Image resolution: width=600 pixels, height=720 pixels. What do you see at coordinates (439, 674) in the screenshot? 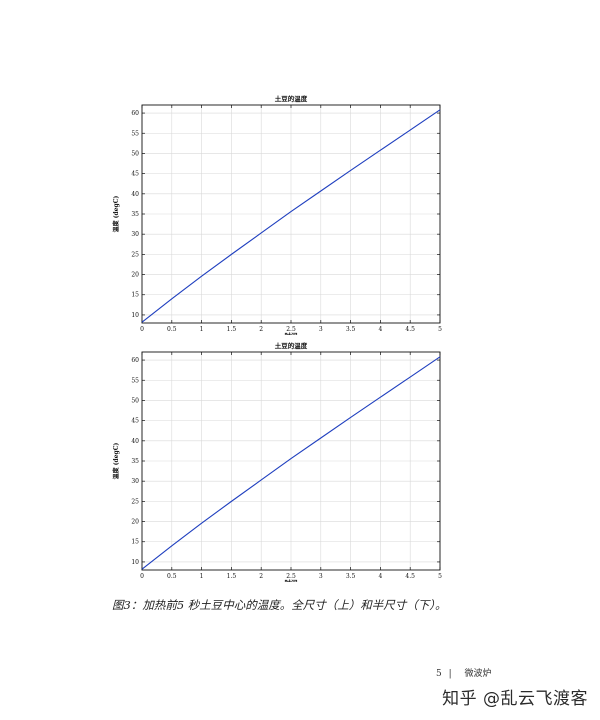
I see `page-number: 5` at bounding box center [439, 674].